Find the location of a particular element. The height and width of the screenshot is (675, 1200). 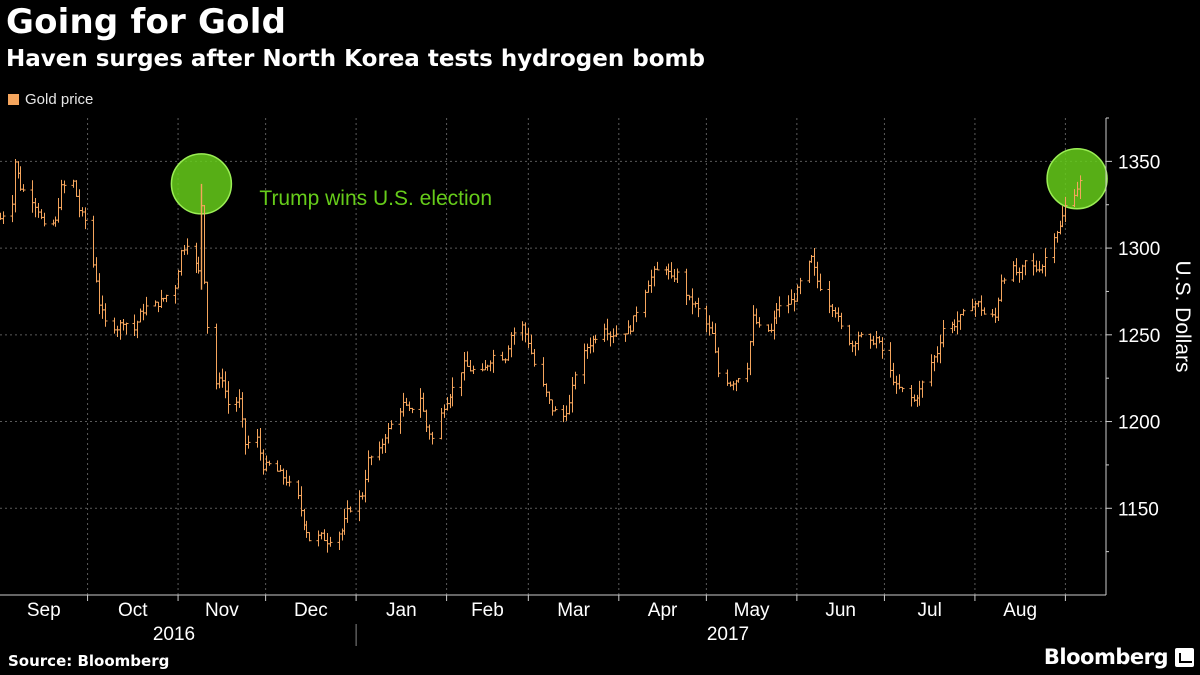

x-month-label: Jun is located at coordinates (840, 610).